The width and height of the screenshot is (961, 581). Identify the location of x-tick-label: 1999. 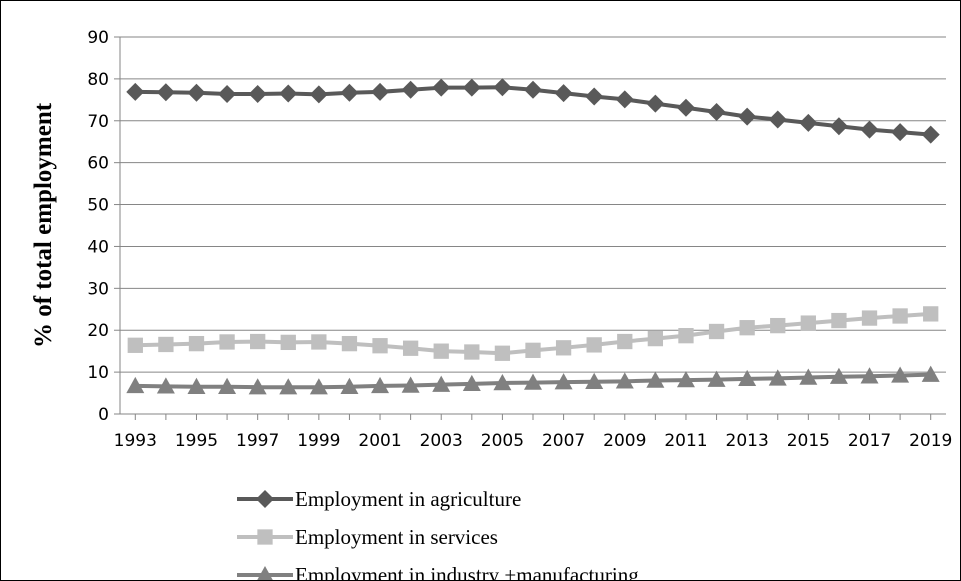
(318, 441).